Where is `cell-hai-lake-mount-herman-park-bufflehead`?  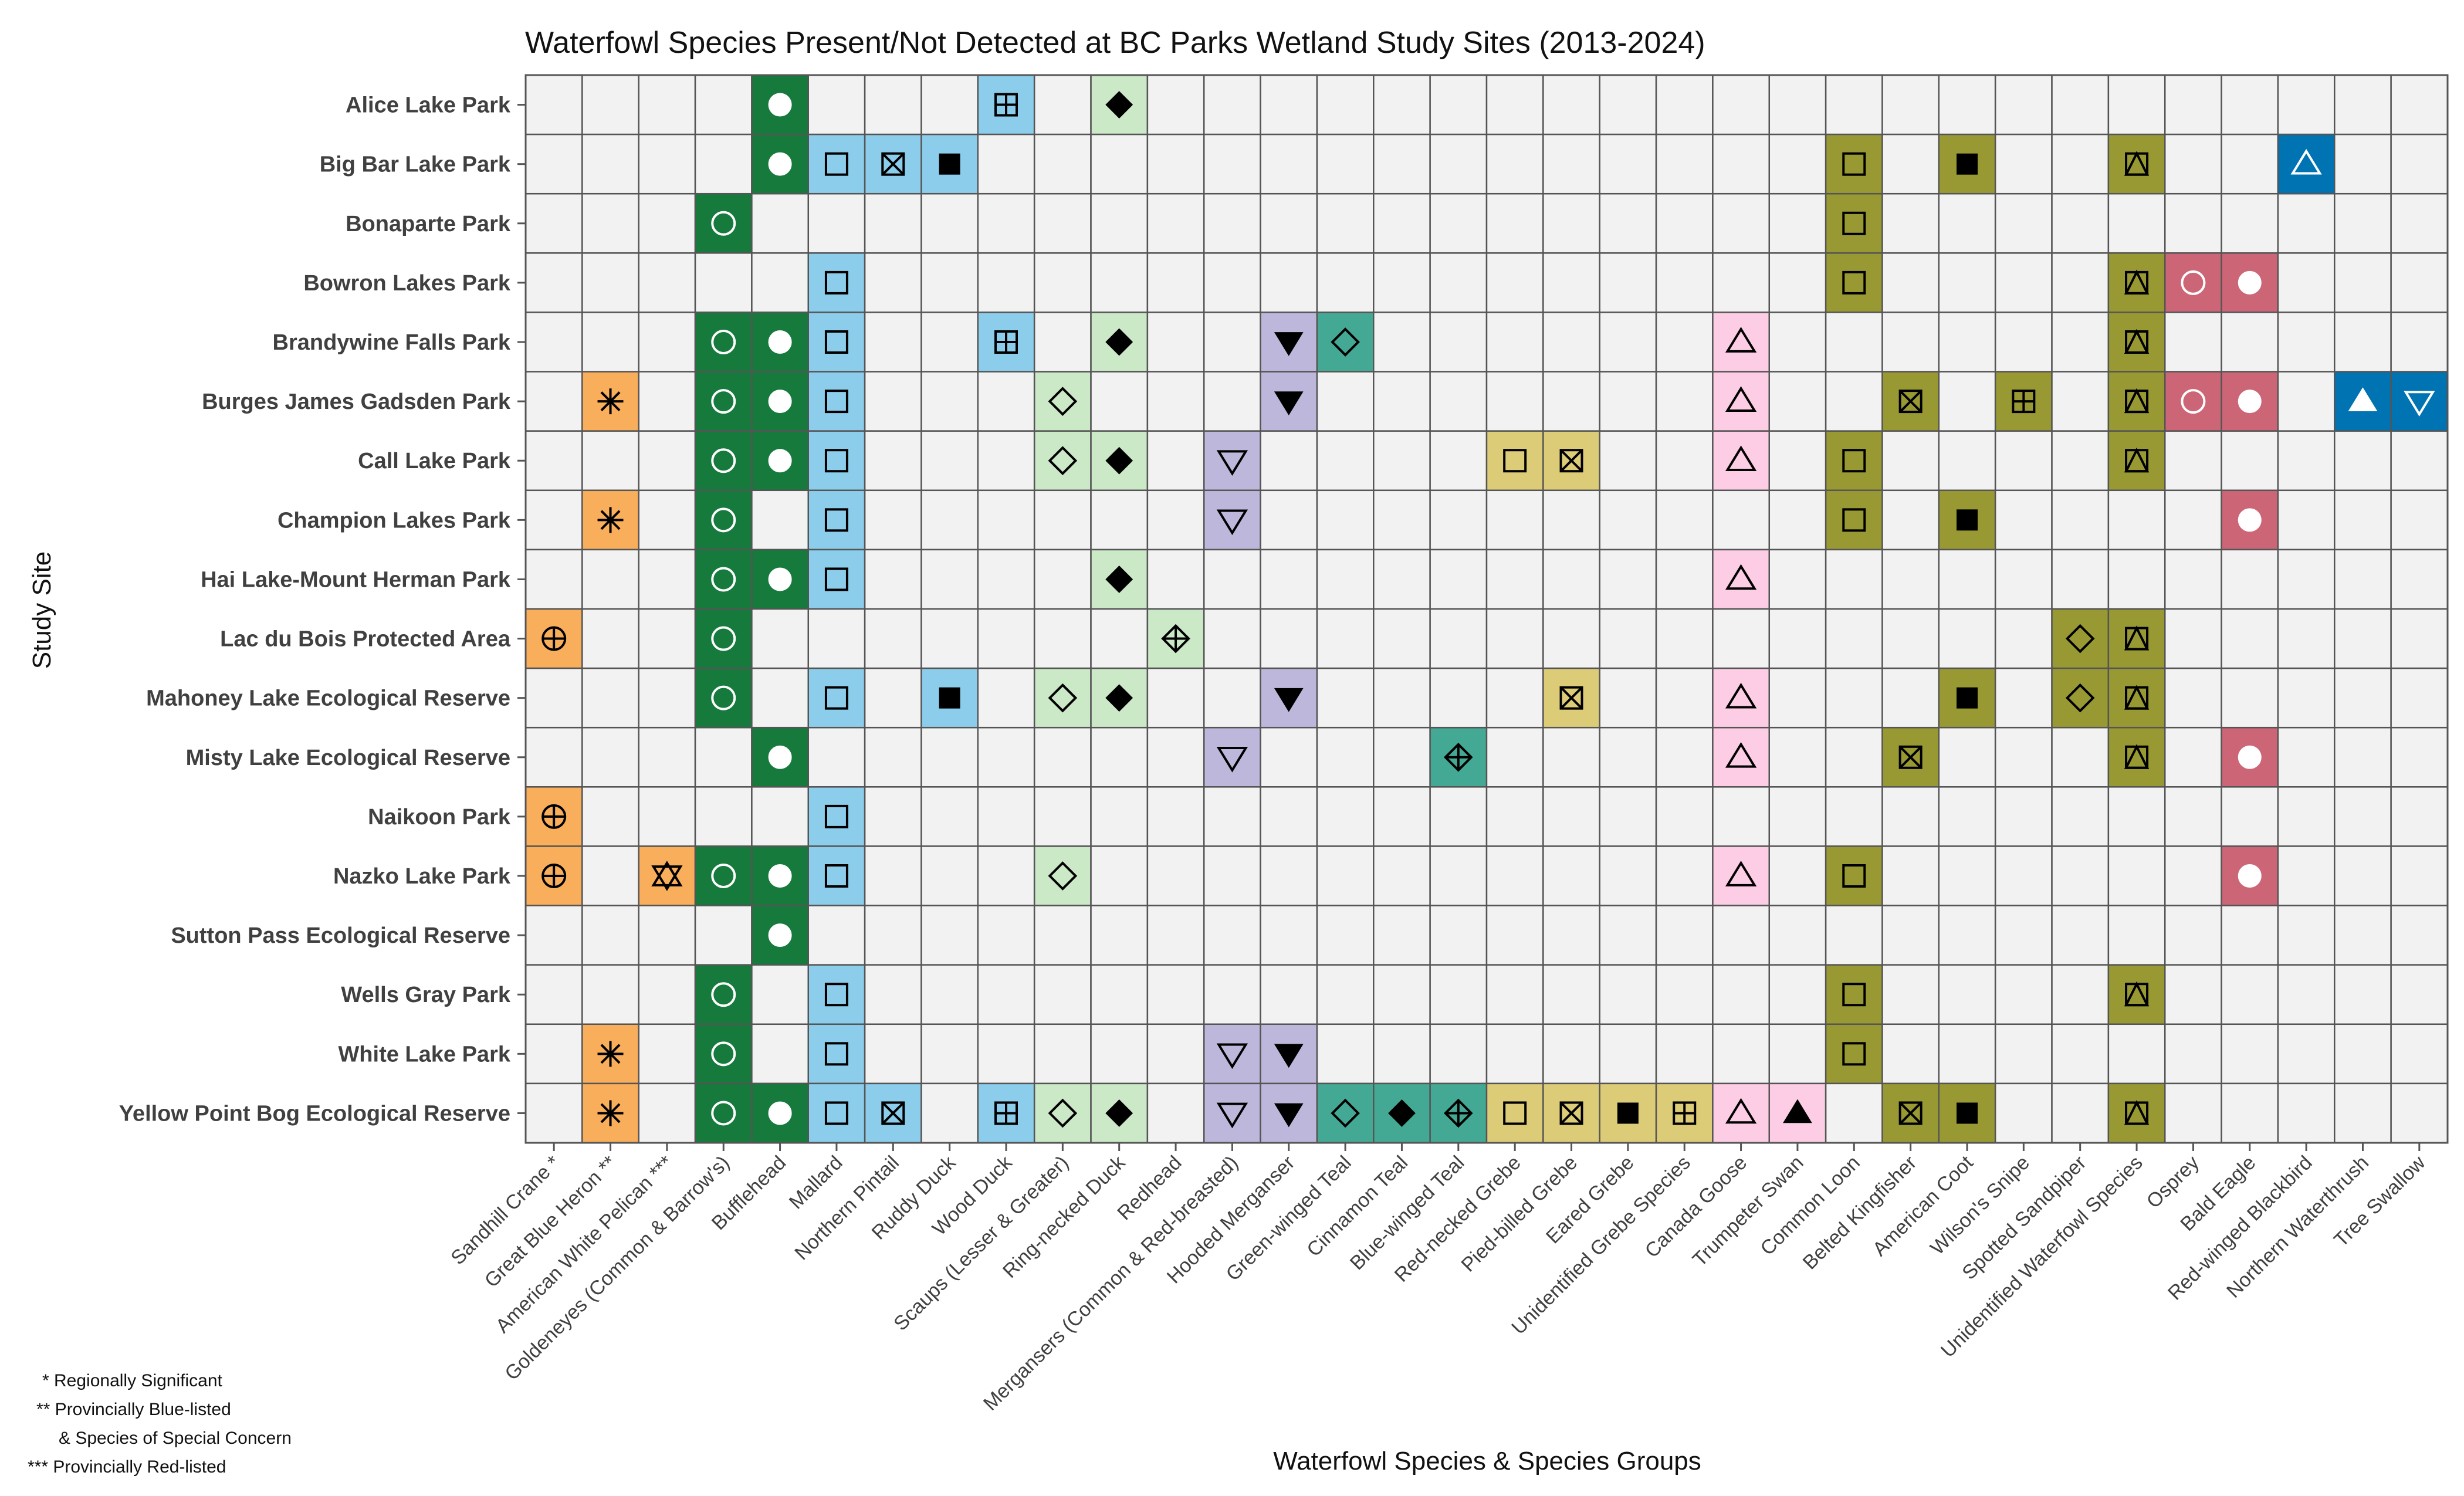
cell-hai-lake-mount-herman-park-bufflehead is located at coordinates (780, 579).